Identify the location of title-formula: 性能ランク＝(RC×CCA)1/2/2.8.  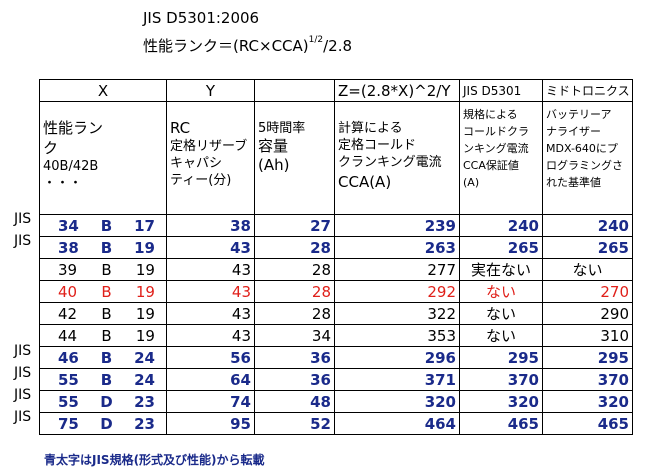
(247, 45).